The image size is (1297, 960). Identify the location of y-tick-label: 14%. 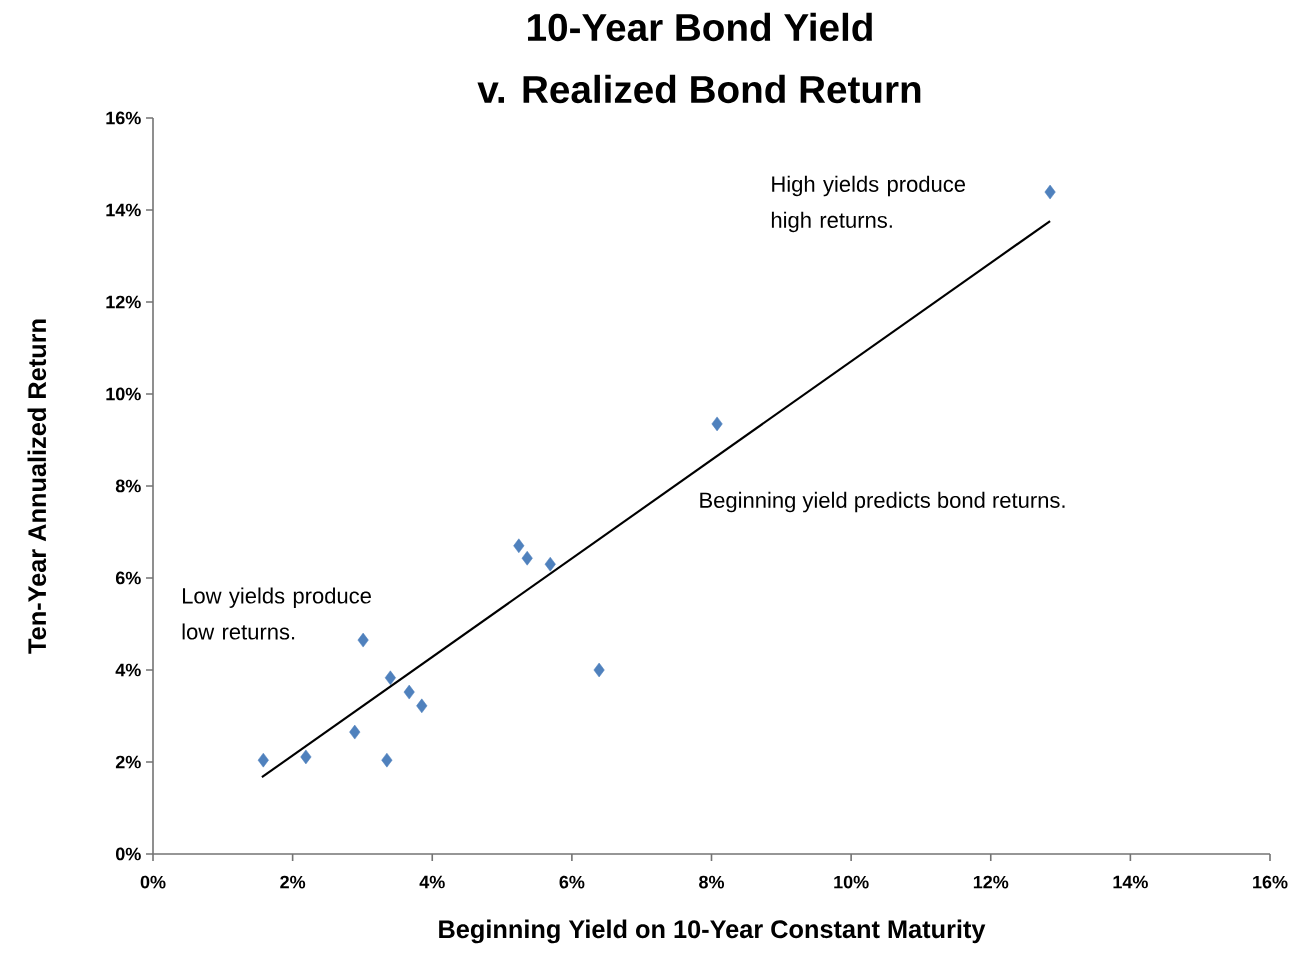
(123, 210).